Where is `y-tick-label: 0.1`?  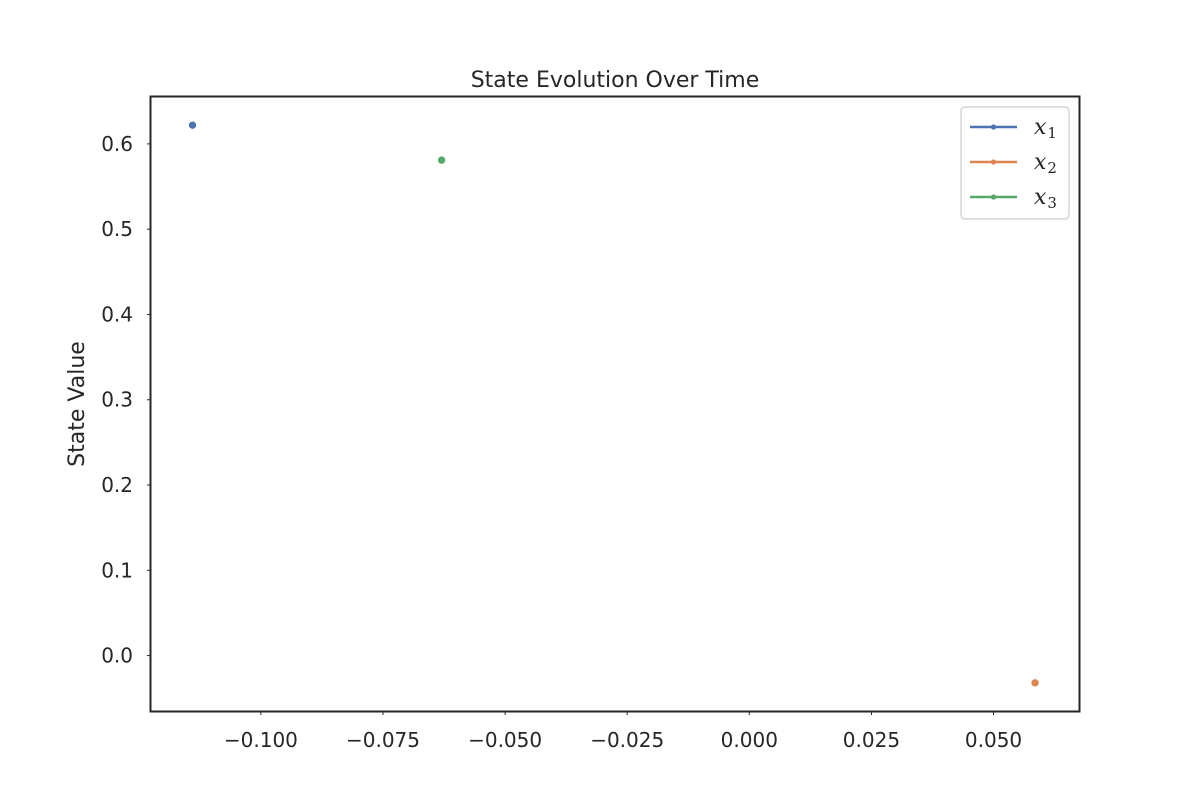
y-tick-label: 0.1 is located at coordinates (117, 570).